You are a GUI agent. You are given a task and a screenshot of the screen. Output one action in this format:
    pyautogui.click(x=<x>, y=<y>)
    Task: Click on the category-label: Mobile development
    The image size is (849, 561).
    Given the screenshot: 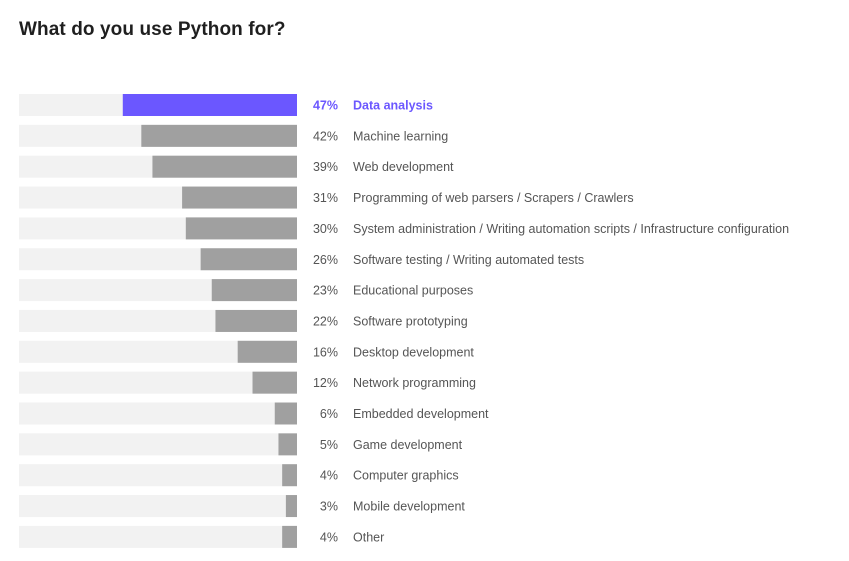 What is the action you would take?
    pyautogui.click(x=409, y=507)
    